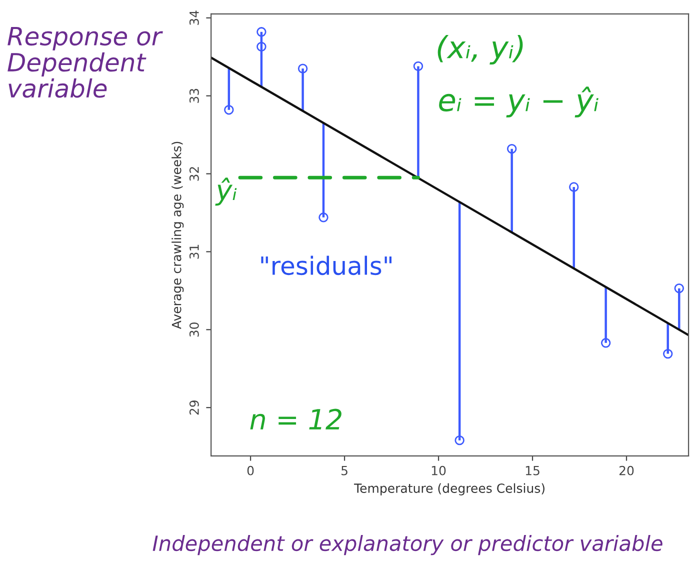  Describe the element at coordinates (194, 251) in the screenshot. I see `y-tick-label: 31` at that location.